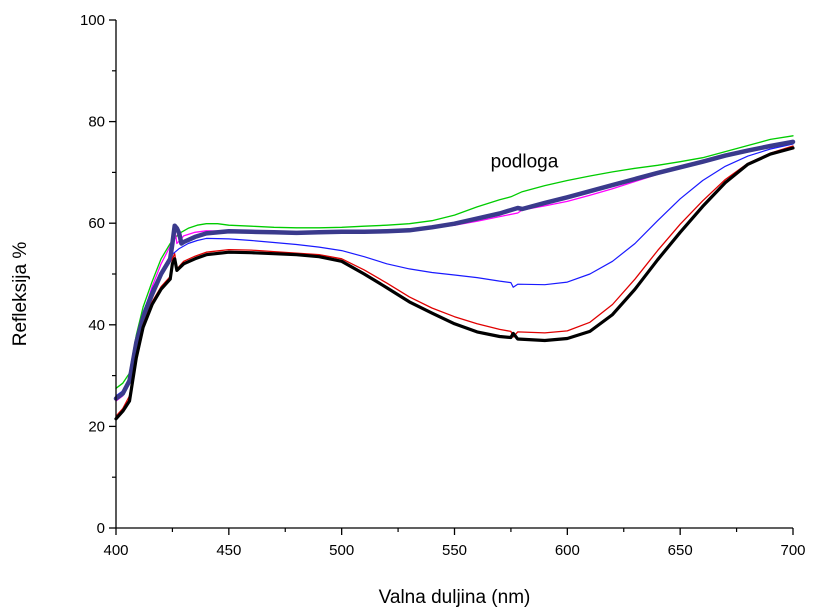  I want to click on y-tick-label: 20, so click(96, 426).